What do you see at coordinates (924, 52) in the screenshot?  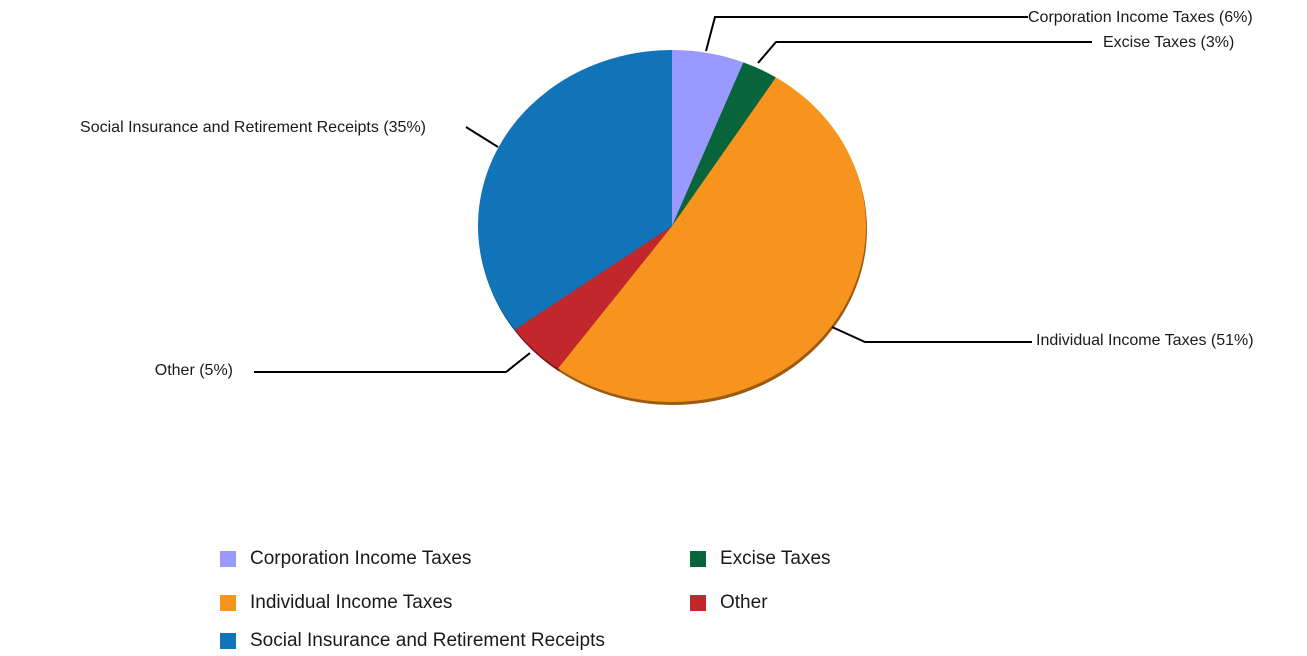 I see `leader-line-excise-taxes` at bounding box center [924, 52].